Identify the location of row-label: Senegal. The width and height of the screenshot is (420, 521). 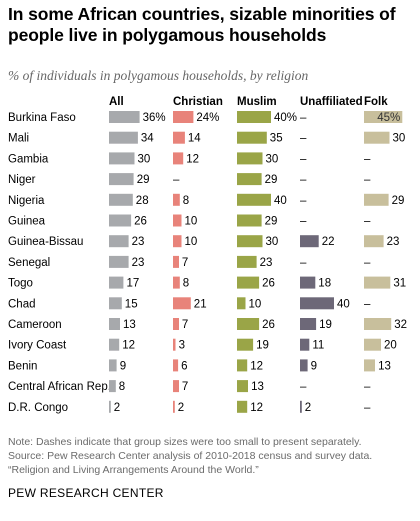
(29, 263).